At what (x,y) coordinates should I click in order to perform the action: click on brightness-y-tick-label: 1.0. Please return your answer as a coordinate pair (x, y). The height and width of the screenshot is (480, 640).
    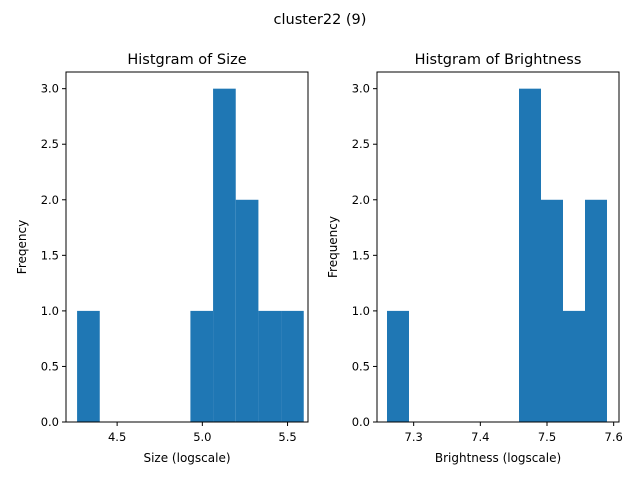
    Looking at the image, I should click on (361, 311).